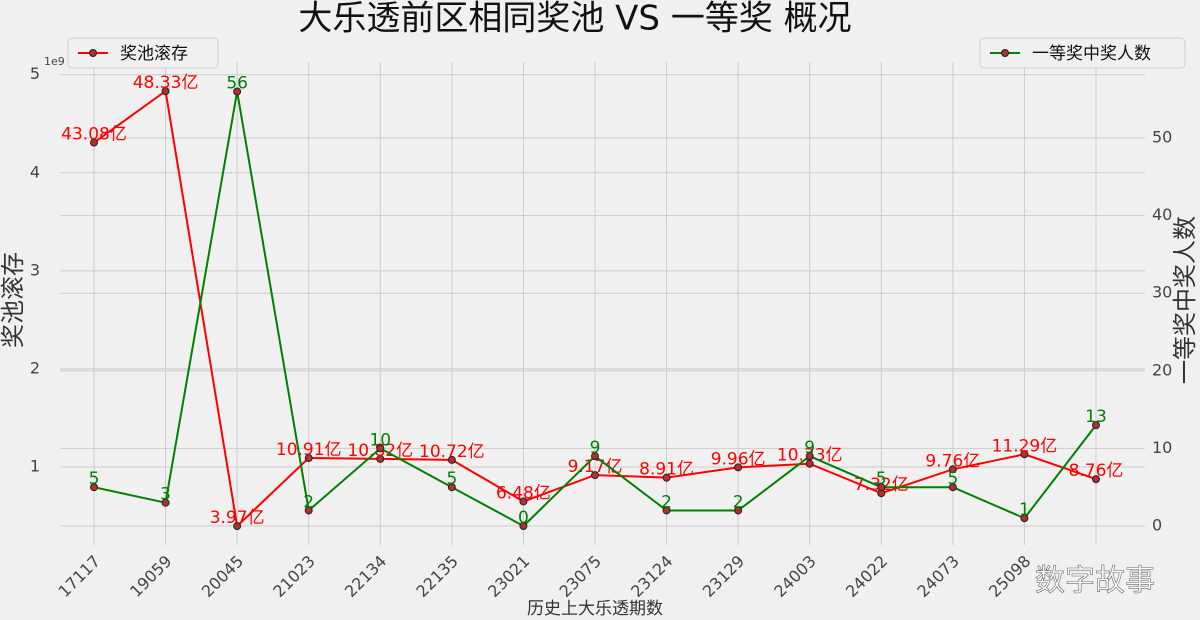 Image resolution: width=1200 pixels, height=620 pixels. I want to click on x-tick-label: 24003, so click(794, 576).